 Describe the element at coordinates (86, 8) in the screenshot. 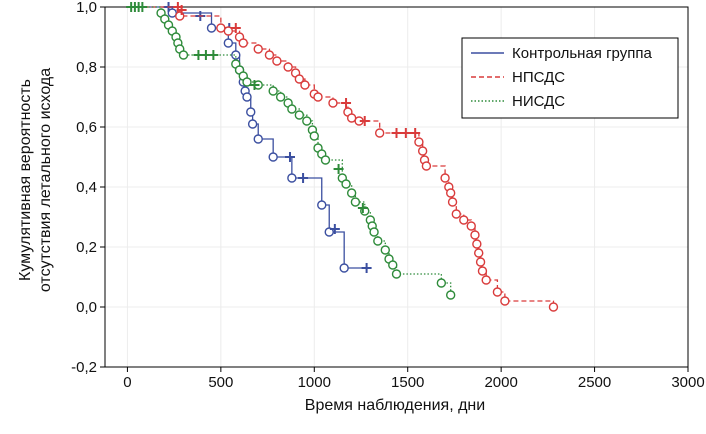

I see `y-tick-label: 1,0` at that location.